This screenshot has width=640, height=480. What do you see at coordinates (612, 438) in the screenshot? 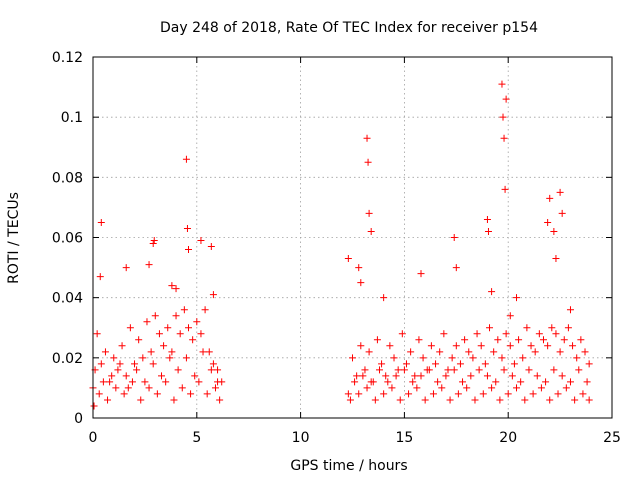
I see `x-tick-label: 25` at bounding box center [612, 438].